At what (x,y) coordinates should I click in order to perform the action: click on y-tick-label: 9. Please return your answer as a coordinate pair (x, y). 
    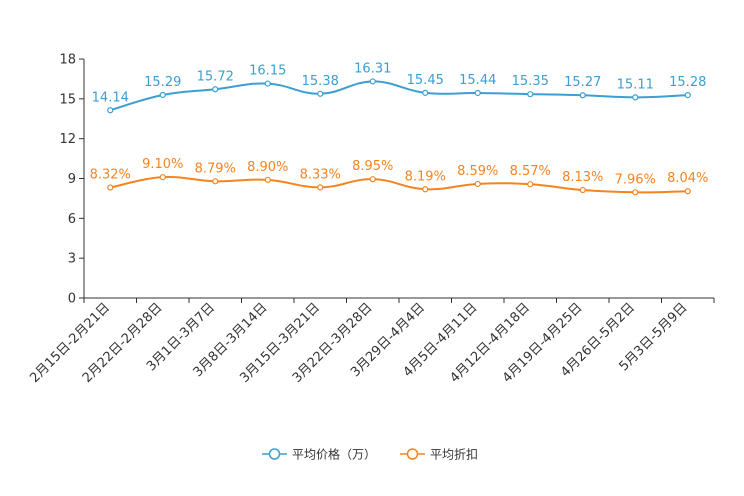
    Looking at the image, I should click on (72, 179).